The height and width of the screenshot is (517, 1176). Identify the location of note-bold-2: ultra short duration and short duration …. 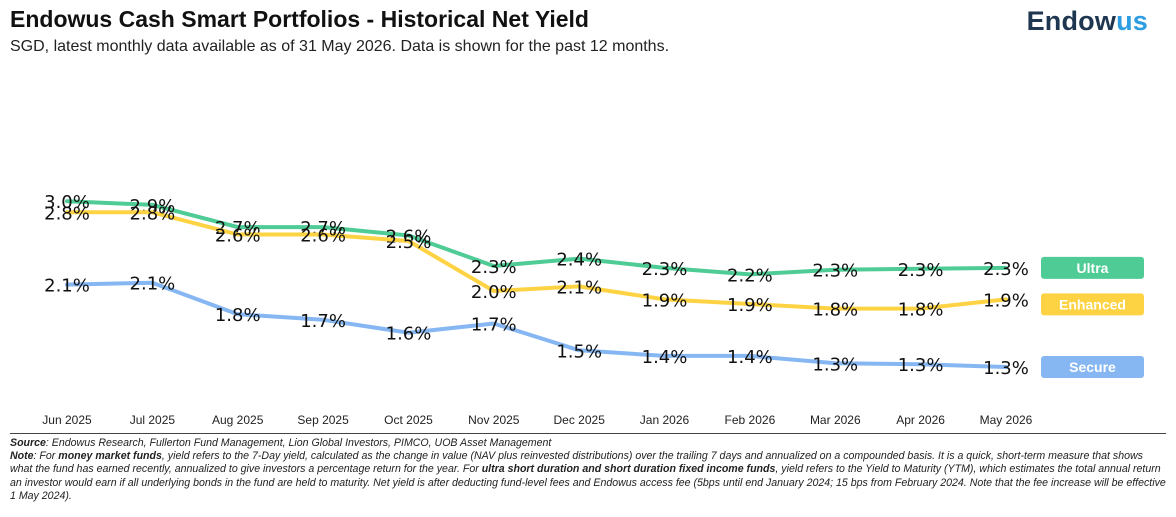
(628, 469).